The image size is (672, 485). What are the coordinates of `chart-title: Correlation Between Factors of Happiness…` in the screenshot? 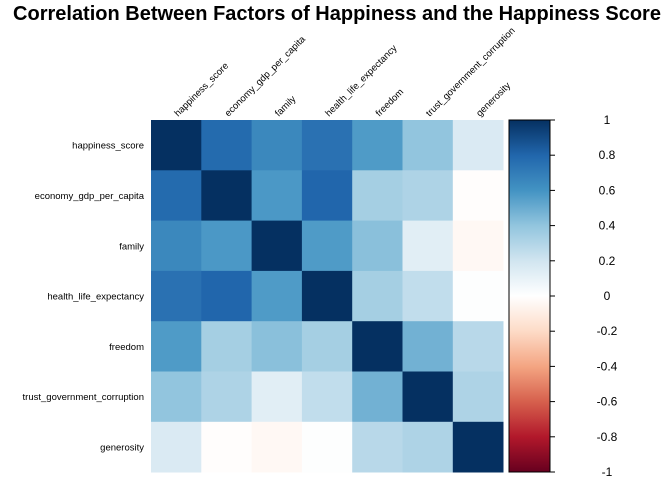 It's located at (337, 14).